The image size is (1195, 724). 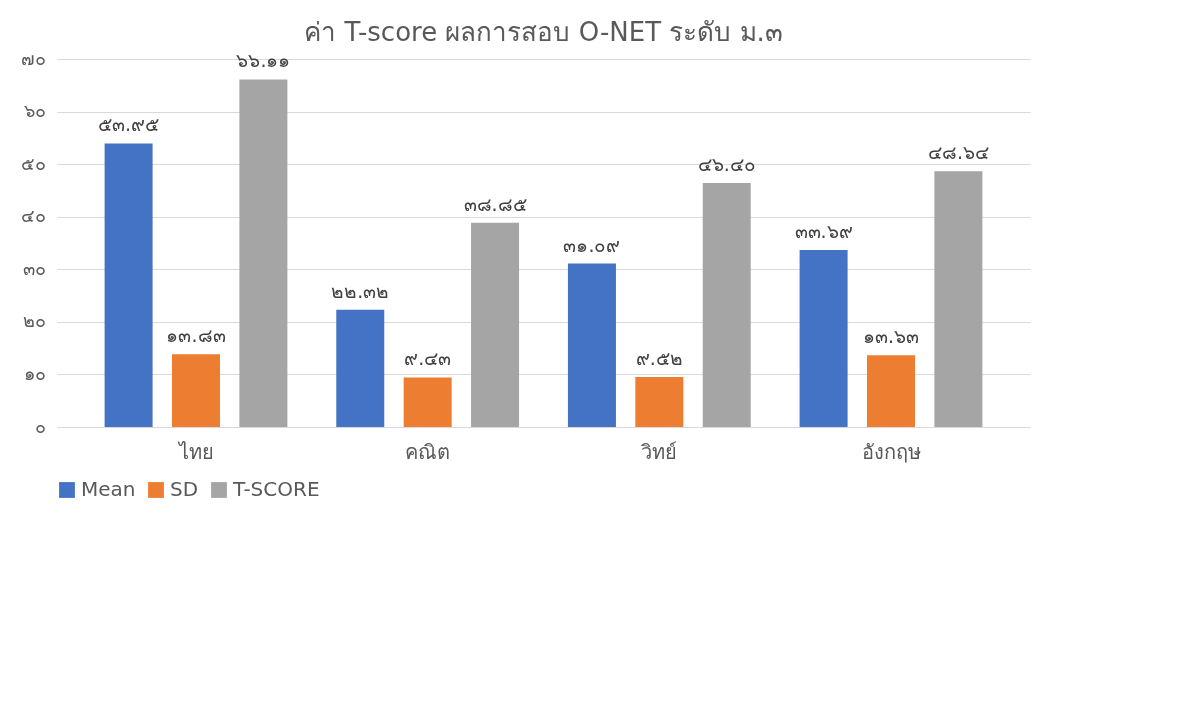 What do you see at coordinates (659, 451) in the screenshot?
I see `x-tick-label: วิทย์` at bounding box center [659, 451].